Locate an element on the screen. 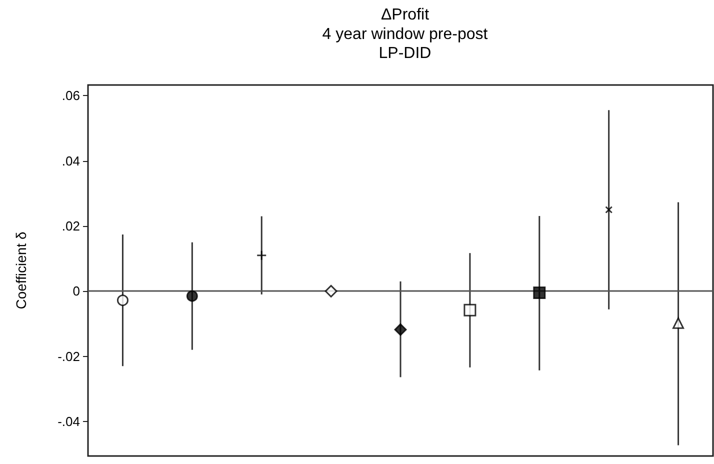 This screenshot has height=464, width=714. chart-subtitle: 4 year window pre-post LP-DID is located at coordinates (405, 44).